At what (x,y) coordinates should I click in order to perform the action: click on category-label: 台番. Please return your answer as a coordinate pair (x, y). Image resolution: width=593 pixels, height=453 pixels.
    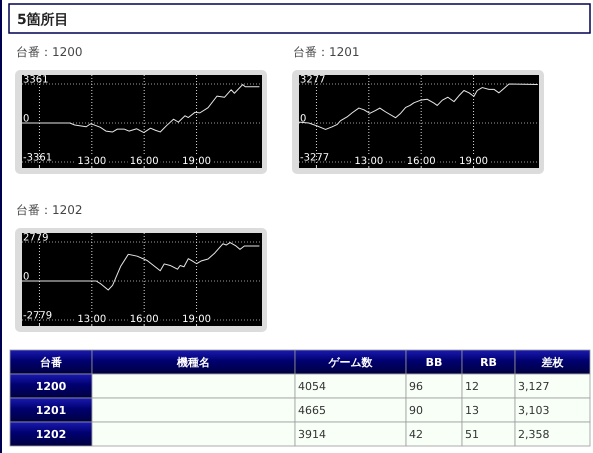
    Looking at the image, I should click on (51, 362).